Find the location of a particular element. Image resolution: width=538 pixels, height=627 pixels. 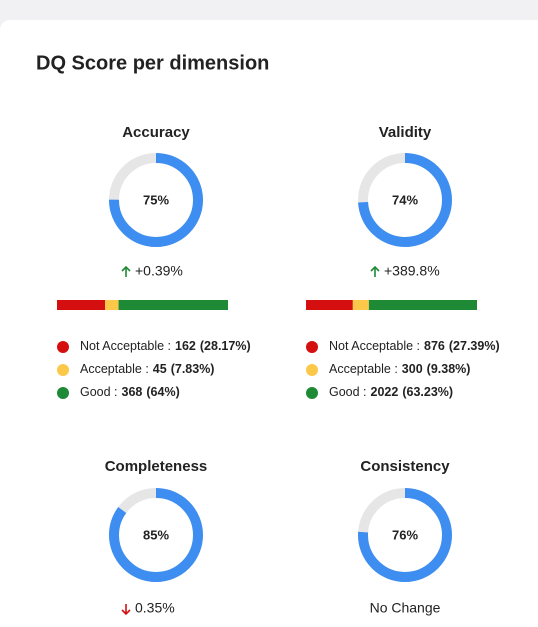

legend-count: 162 is located at coordinates (185, 346).